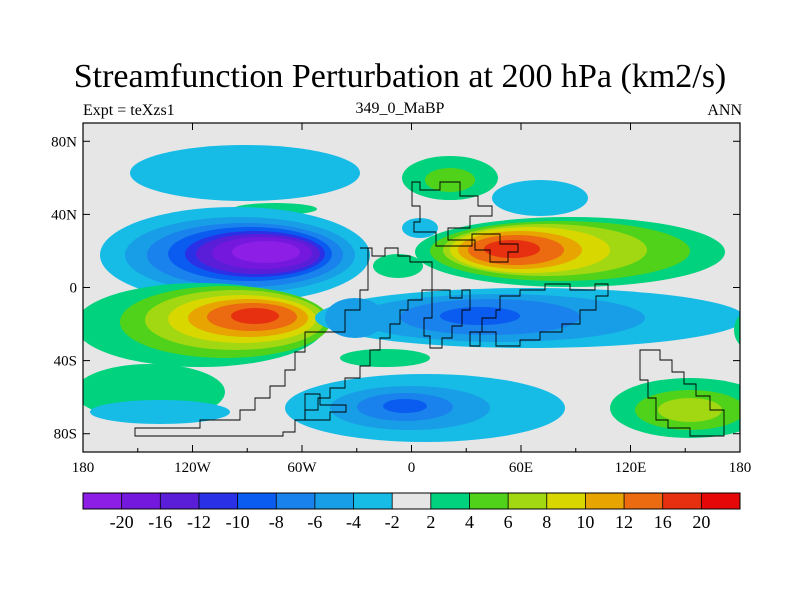 Image resolution: width=800 pixels, height=600 pixels. I want to click on colorbar-label: 4, so click(469, 522).